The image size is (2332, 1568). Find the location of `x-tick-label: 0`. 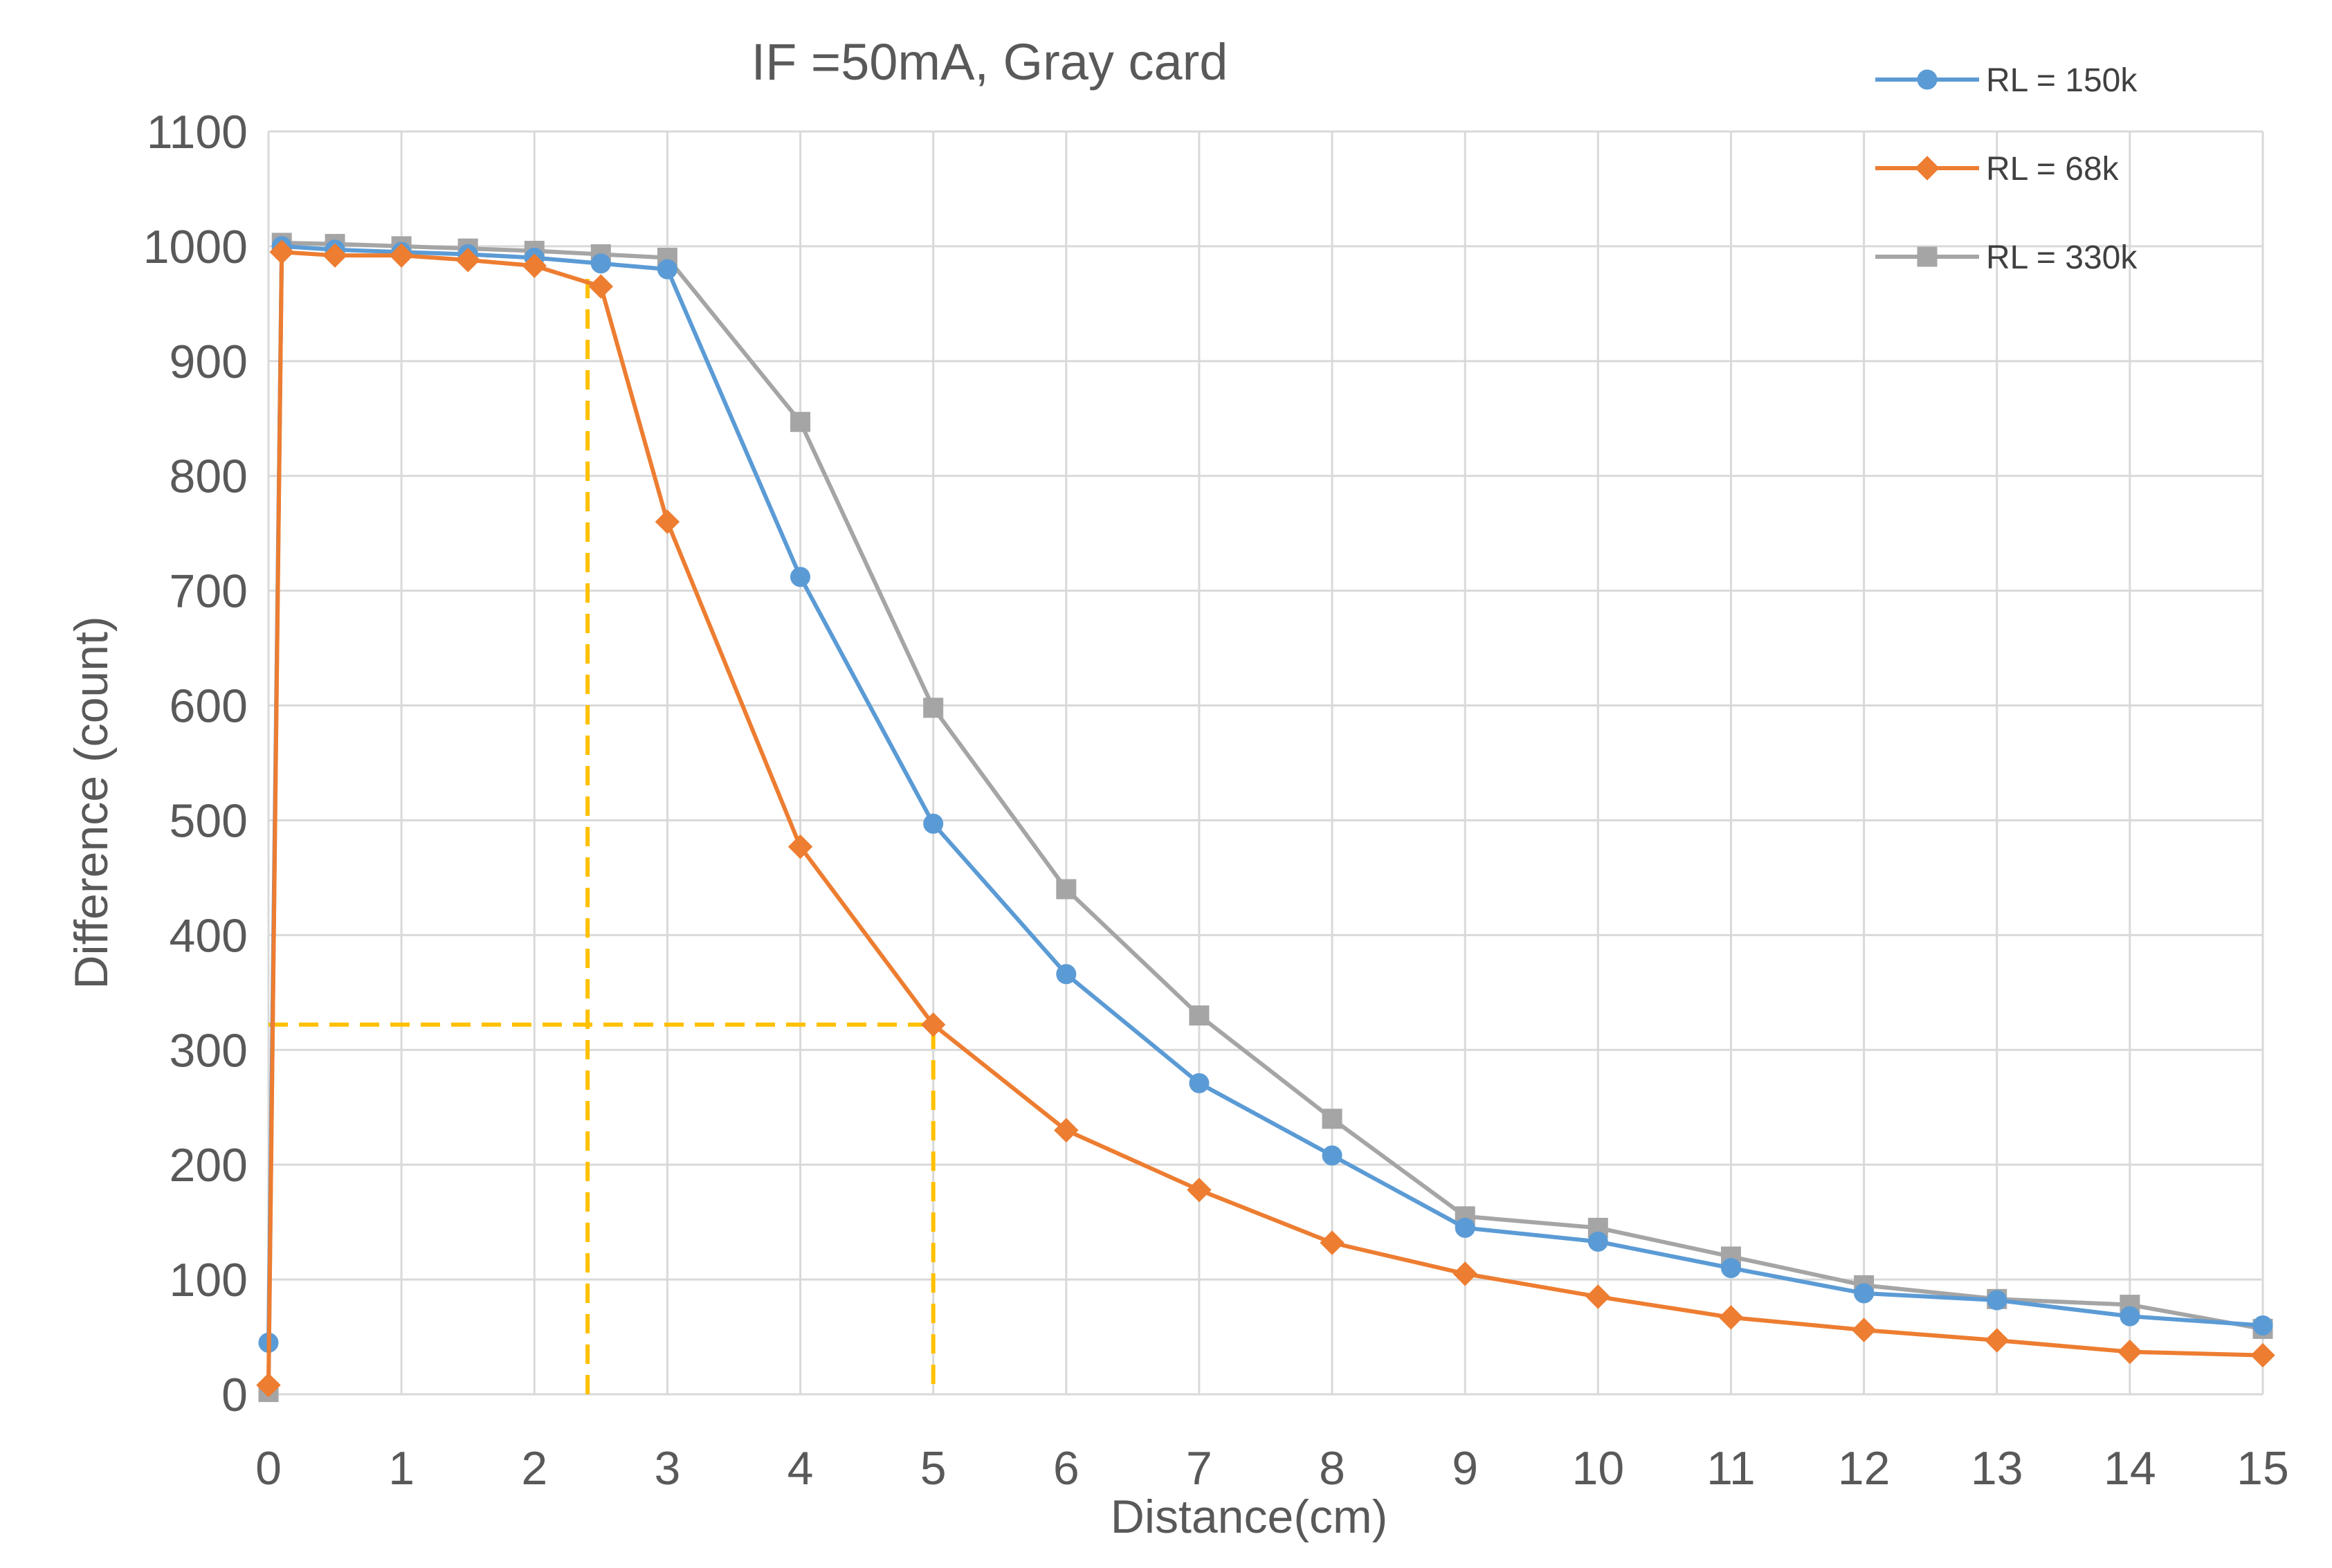

x-tick-label: 0 is located at coordinates (268, 1468).